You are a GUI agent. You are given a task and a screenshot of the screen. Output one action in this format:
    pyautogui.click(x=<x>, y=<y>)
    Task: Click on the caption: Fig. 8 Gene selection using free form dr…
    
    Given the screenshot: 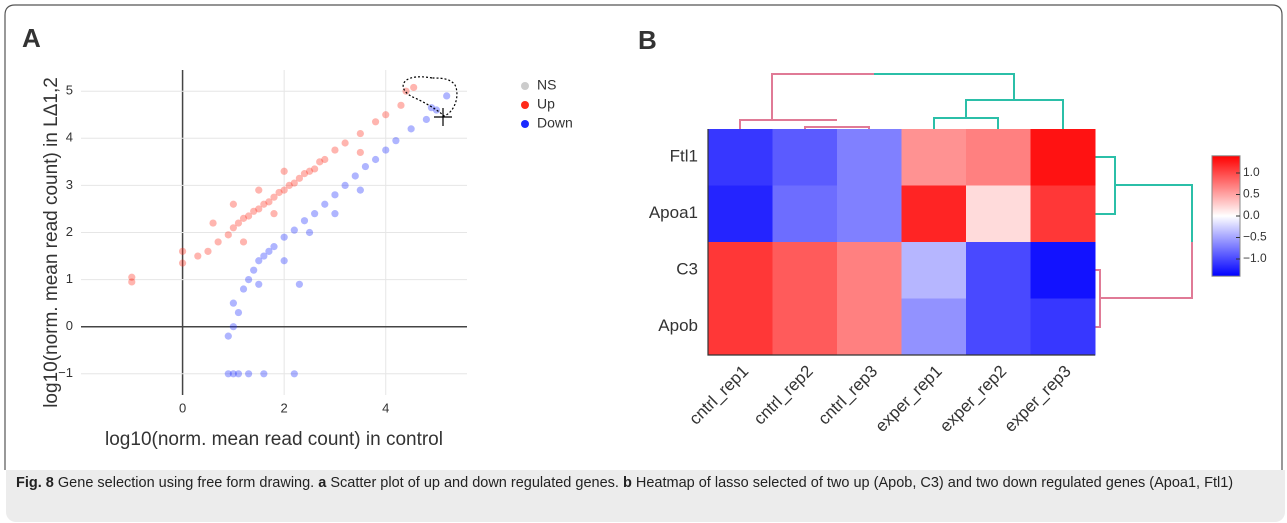 What is the action you would take?
    pyautogui.click(x=645, y=496)
    